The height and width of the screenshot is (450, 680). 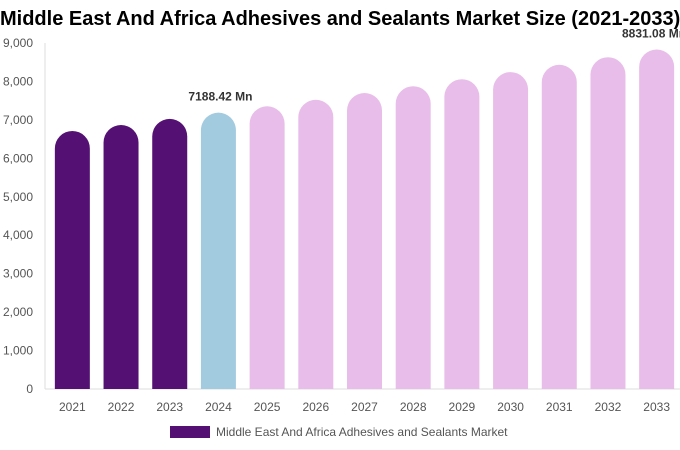 I want to click on x-tick-label: 2032, so click(x=608, y=407).